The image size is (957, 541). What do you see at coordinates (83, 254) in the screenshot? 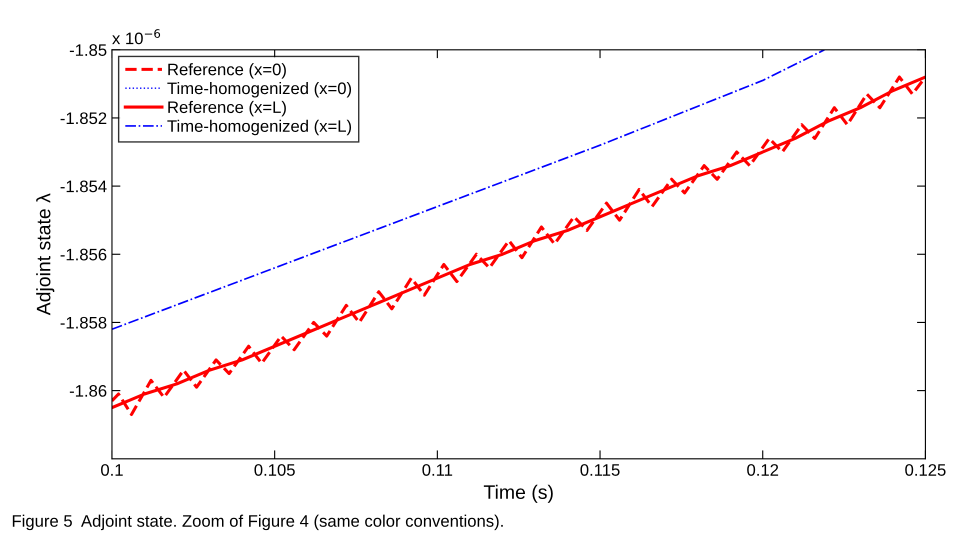
I see `y-tick-label: -1.856` at bounding box center [83, 254].